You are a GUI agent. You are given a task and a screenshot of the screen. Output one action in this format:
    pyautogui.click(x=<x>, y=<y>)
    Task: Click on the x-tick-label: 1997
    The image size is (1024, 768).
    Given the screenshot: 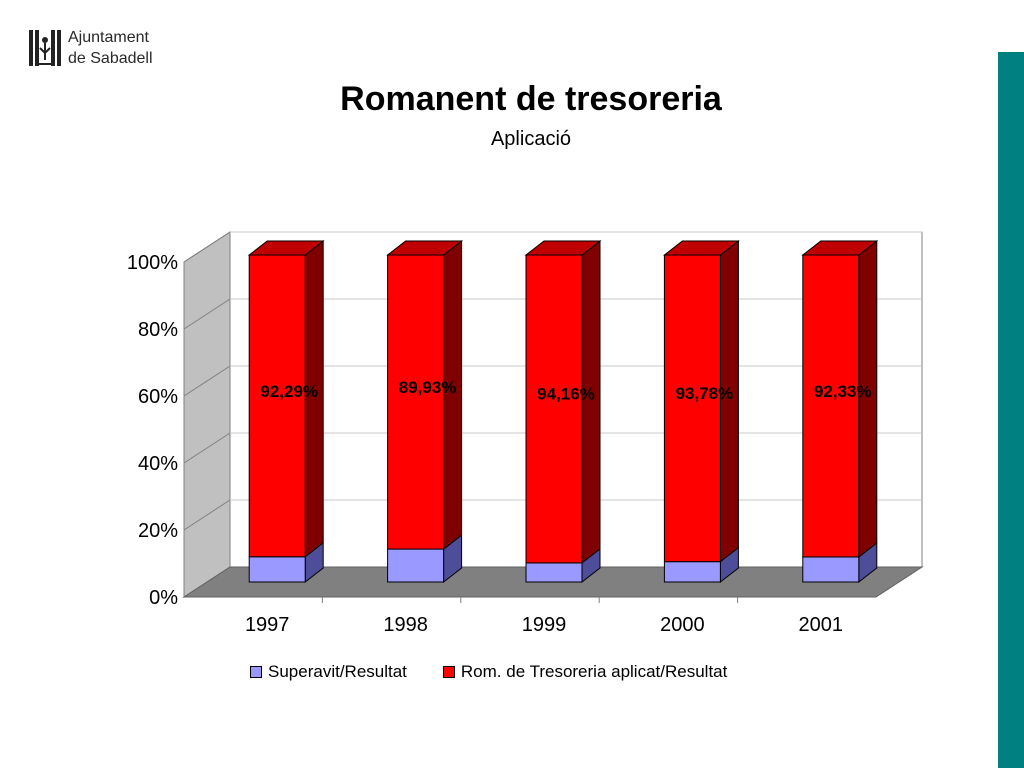 What is the action you would take?
    pyautogui.click(x=267, y=625)
    